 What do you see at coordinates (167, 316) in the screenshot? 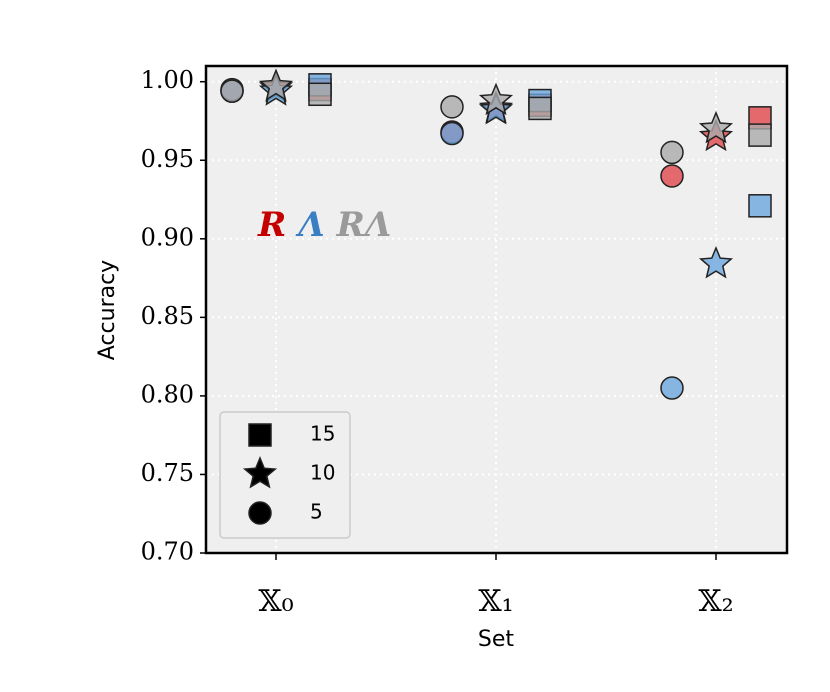
I see `y-tick-label: 0.85` at bounding box center [167, 316].